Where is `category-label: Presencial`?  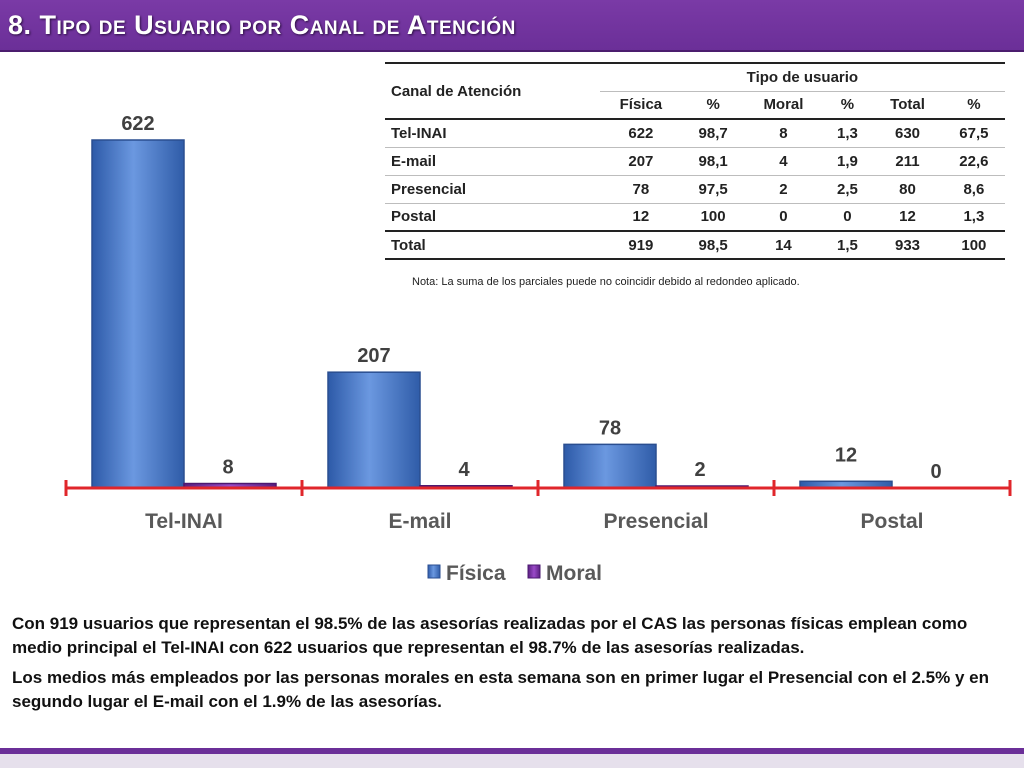 category-label: Presencial is located at coordinates (655, 521).